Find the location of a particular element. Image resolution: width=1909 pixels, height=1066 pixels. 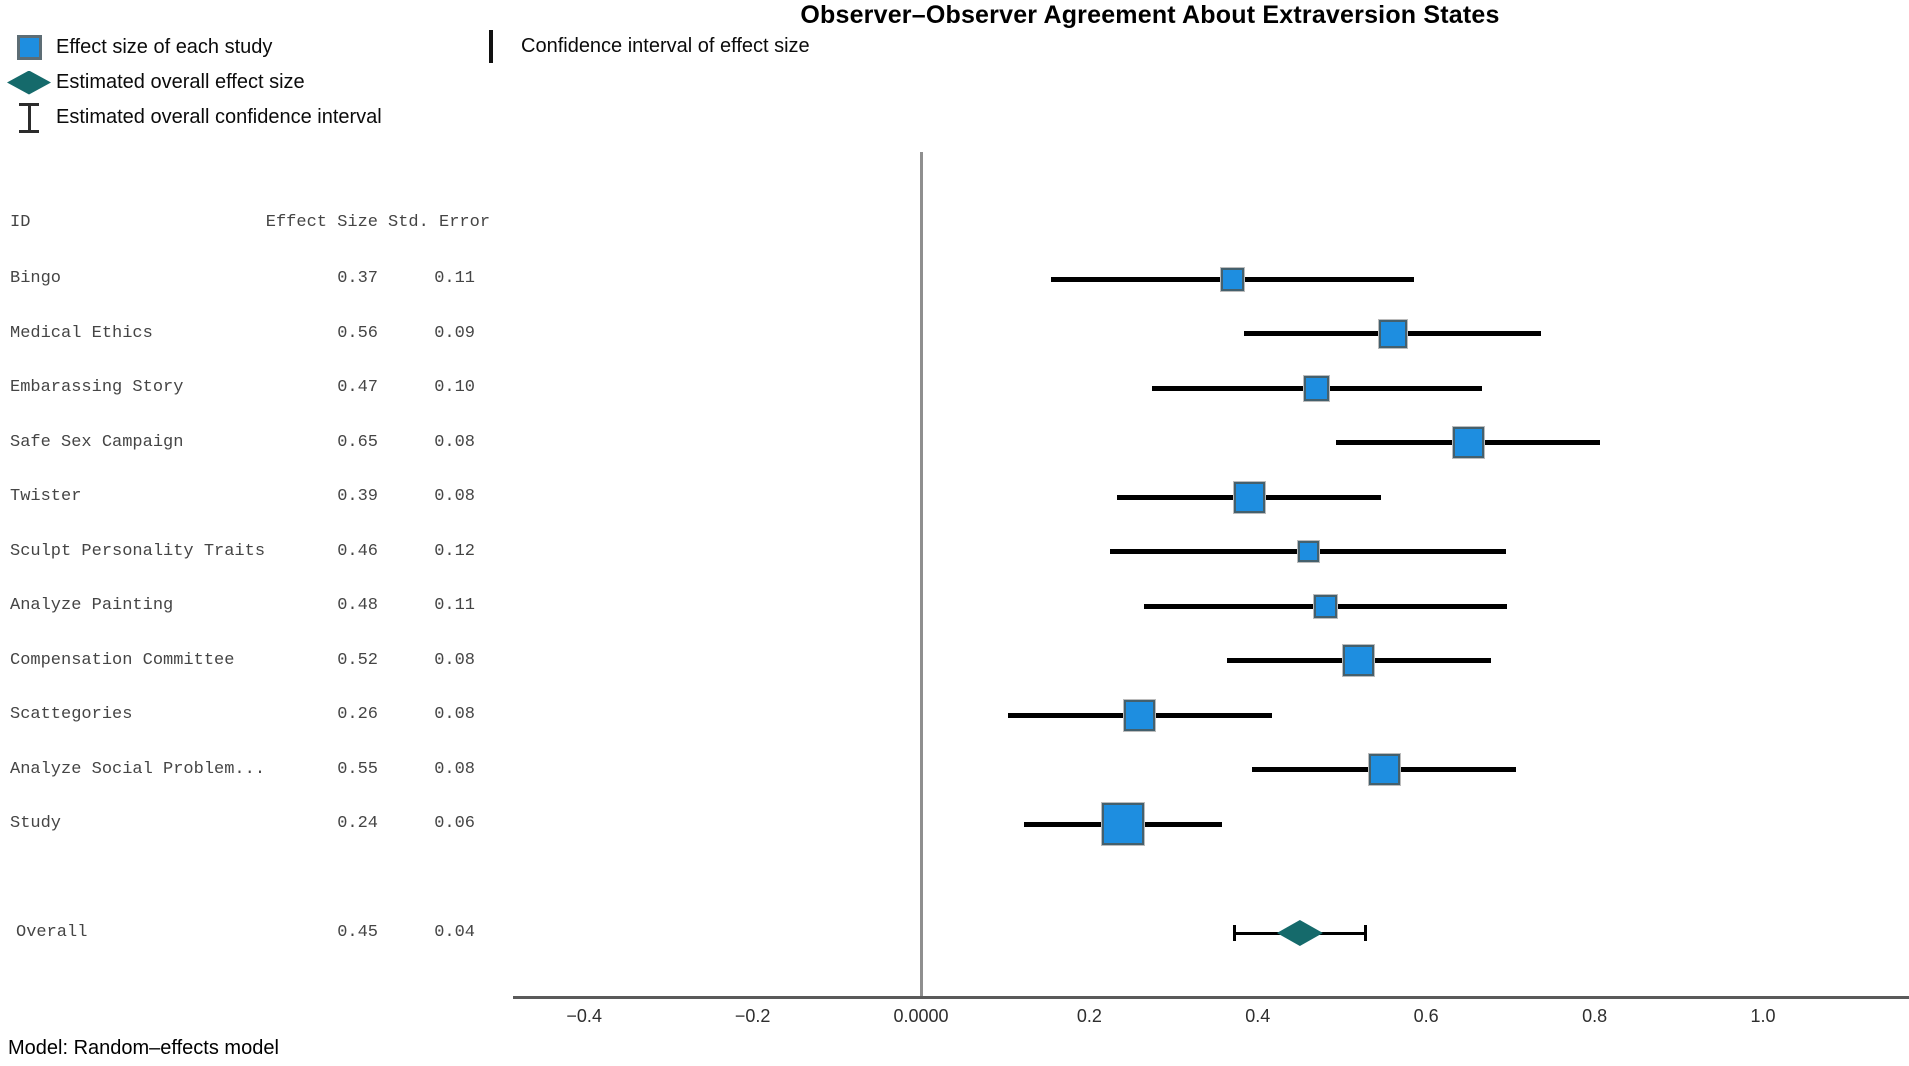

study-id: Medical Ethics is located at coordinates (81, 333).